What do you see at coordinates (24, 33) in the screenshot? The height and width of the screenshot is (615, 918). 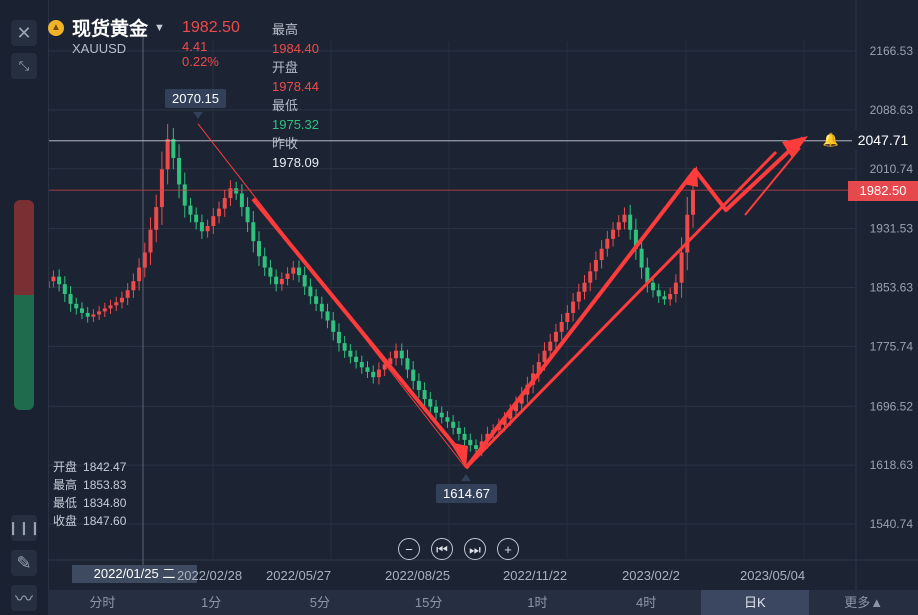 I see `close-icon: ✕` at bounding box center [24, 33].